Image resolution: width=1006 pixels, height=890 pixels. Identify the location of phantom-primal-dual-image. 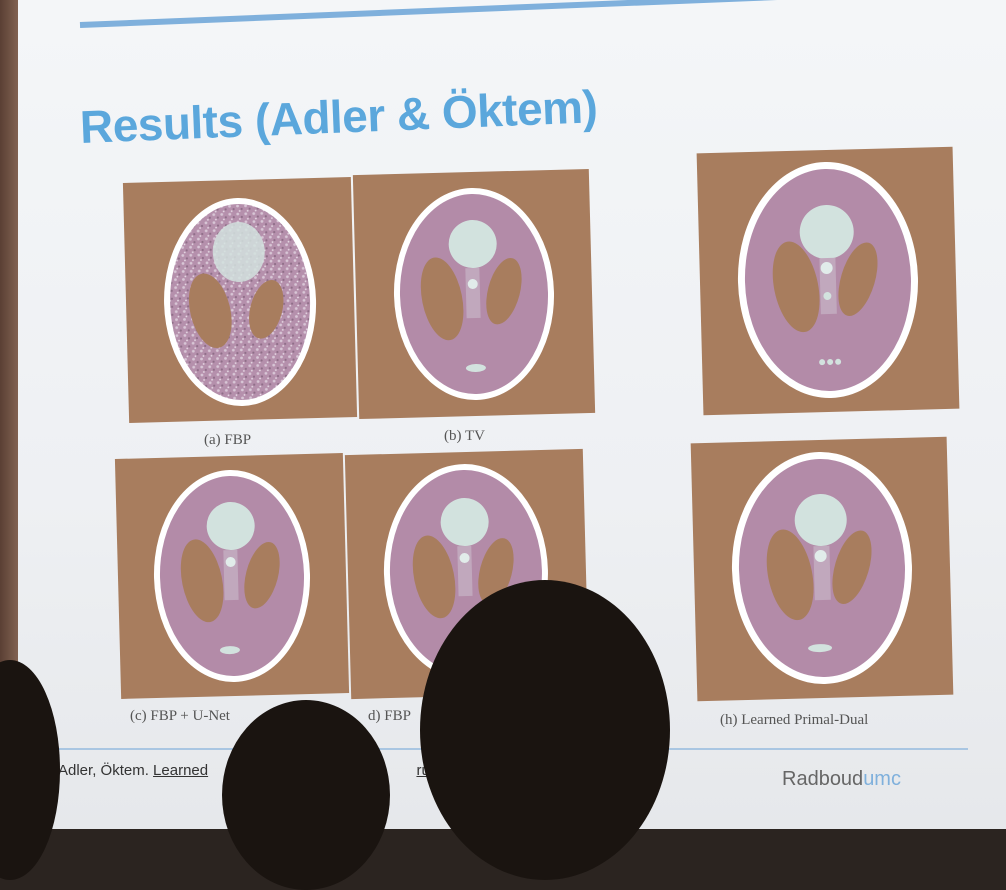
(821, 568).